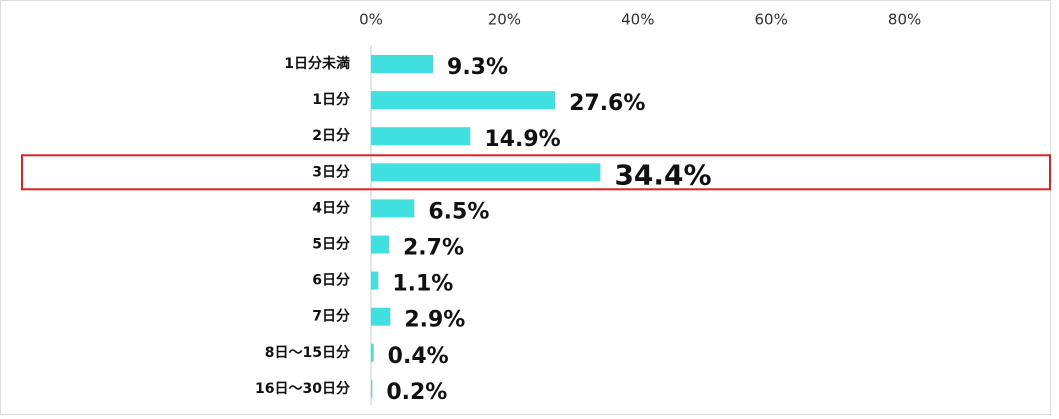 This screenshot has width=1059, height=419. What do you see at coordinates (302, 389) in the screenshot?
I see `category-label: 16日～30日分` at bounding box center [302, 389].